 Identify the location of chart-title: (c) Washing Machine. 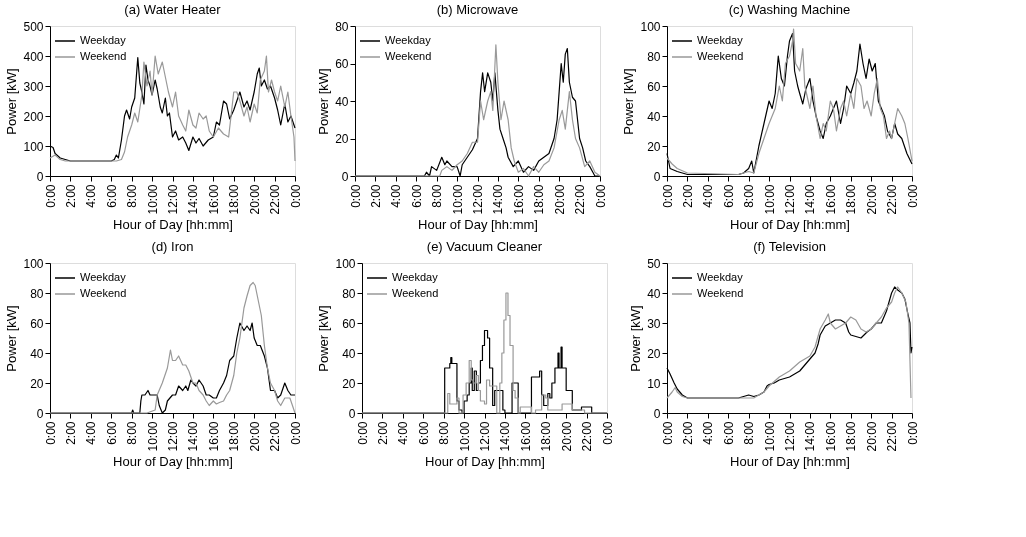
(789, 9).